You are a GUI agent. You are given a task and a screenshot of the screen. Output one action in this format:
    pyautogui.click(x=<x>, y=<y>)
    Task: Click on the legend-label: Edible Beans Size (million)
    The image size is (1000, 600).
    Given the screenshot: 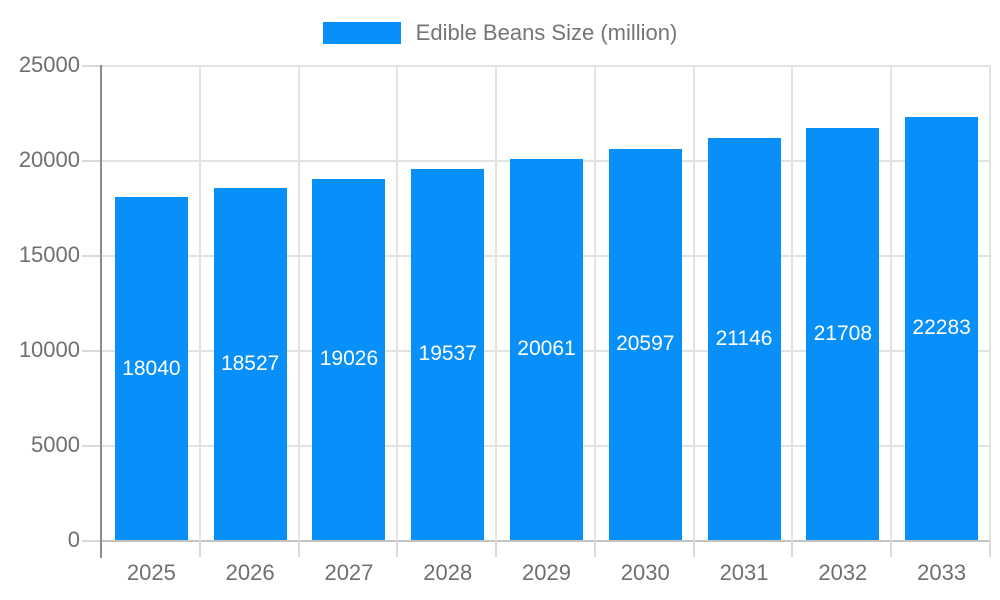 What is the action you would take?
    pyautogui.click(x=546, y=32)
    